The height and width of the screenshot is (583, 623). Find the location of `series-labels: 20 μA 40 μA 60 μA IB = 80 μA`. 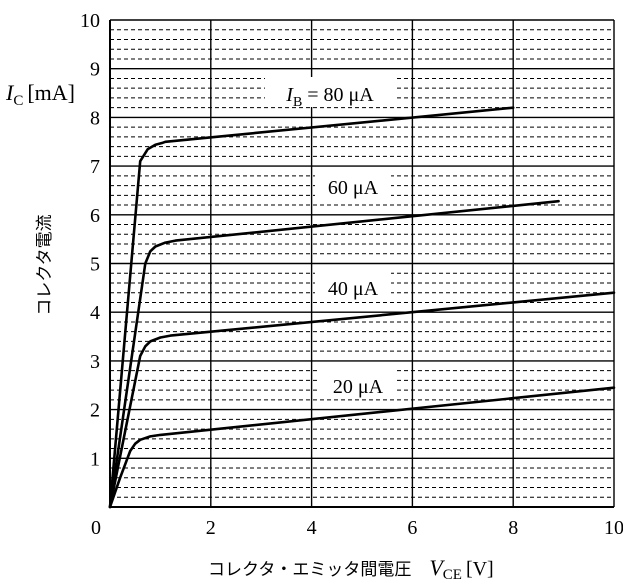

series-labels: 20 μA 40 μA 60 μA IB = 80 μA is located at coordinates (330, 238).